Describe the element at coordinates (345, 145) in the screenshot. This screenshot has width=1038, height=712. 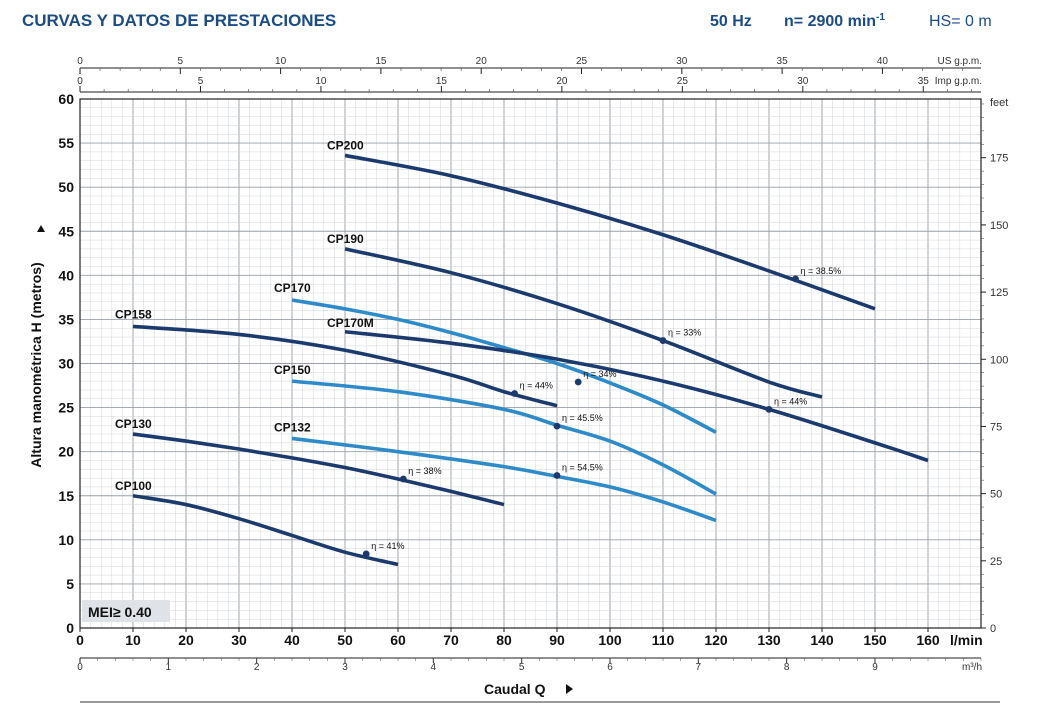
I see `curve-label-cp200: CP200` at that location.